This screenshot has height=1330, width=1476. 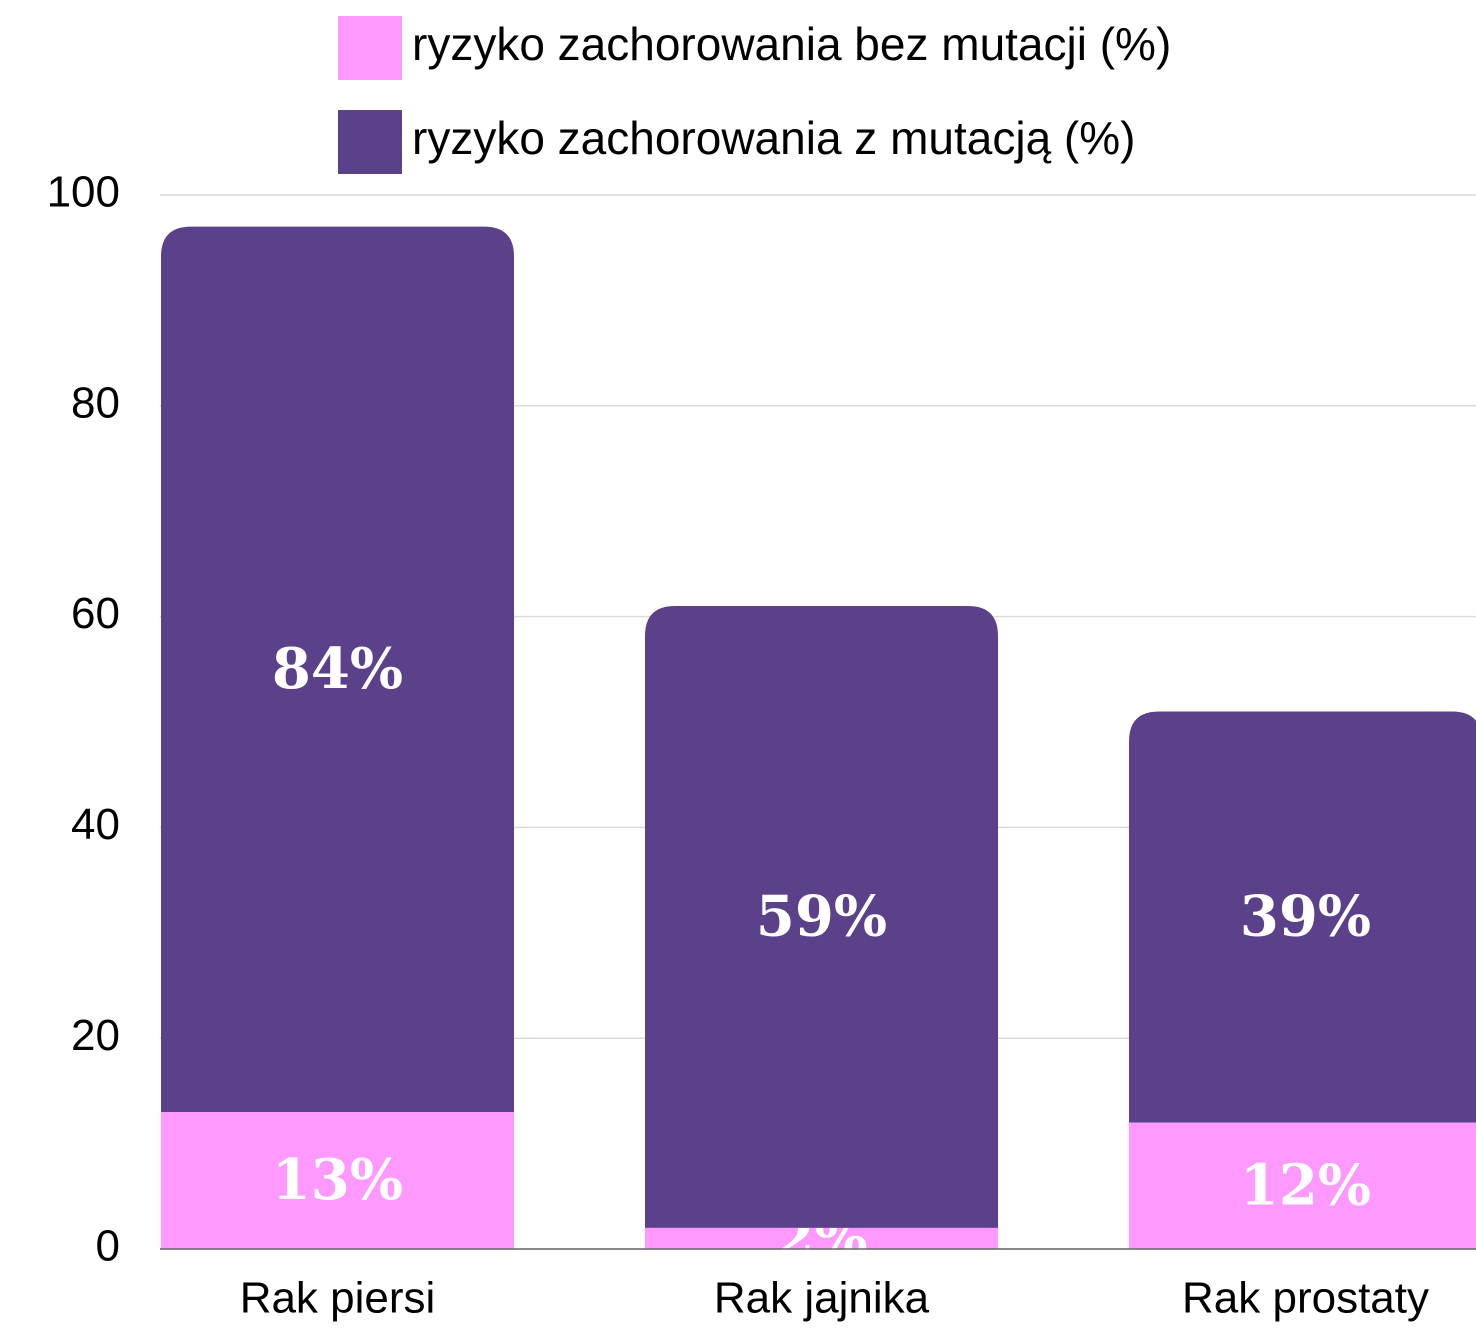 What do you see at coordinates (95, 824) in the screenshot?
I see `y-tick-label: 40` at bounding box center [95, 824].